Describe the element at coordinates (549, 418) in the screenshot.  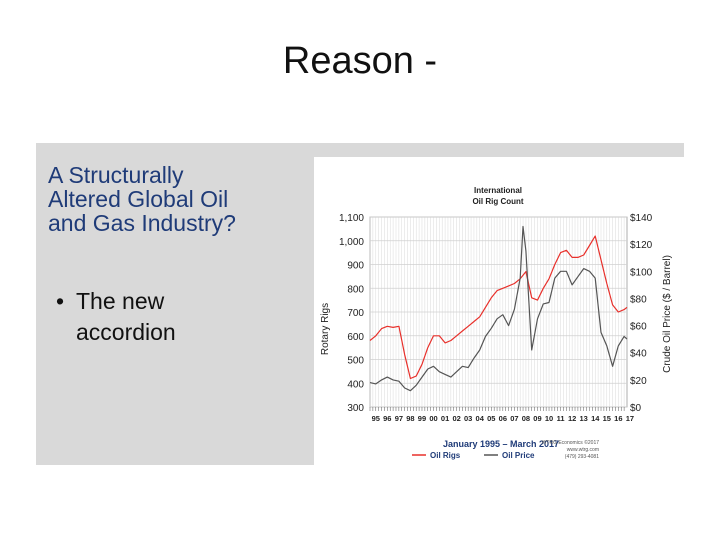
I see `x-tick-label: 10` at that location.